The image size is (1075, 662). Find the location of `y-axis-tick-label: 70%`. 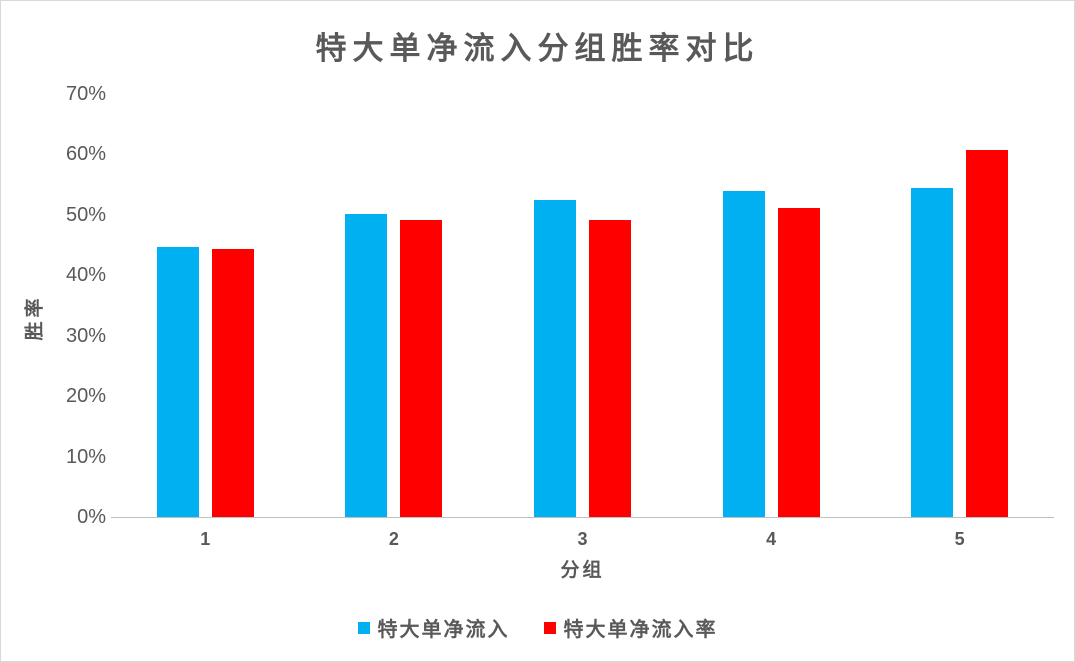

y-axis-tick-label: 70% is located at coordinates (85, 94).